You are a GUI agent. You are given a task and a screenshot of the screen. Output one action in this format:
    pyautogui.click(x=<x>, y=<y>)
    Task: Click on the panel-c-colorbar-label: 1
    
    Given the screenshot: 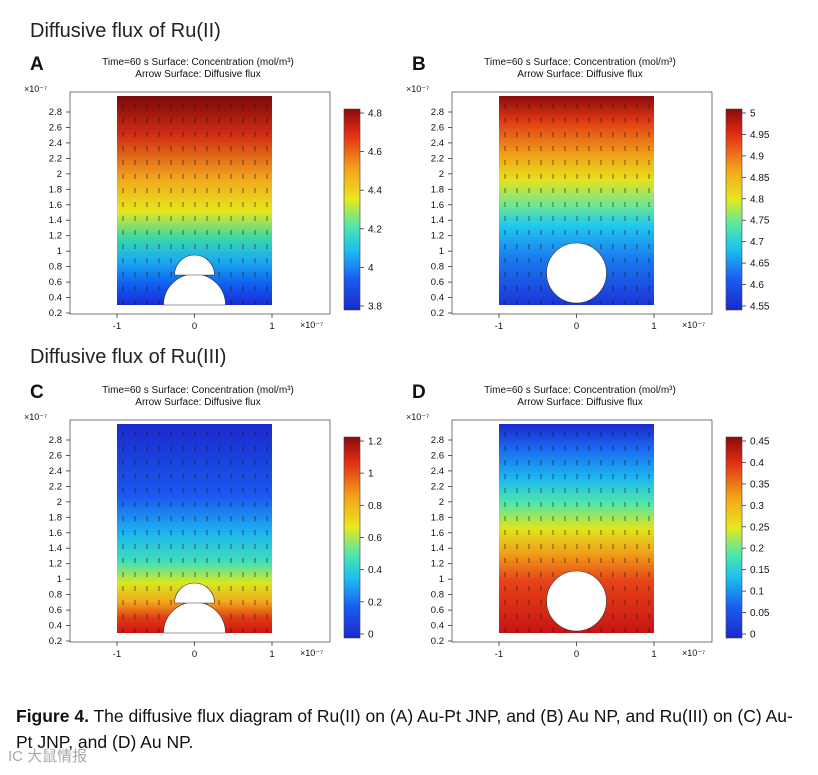 What is the action you would take?
    pyautogui.click(x=371, y=474)
    